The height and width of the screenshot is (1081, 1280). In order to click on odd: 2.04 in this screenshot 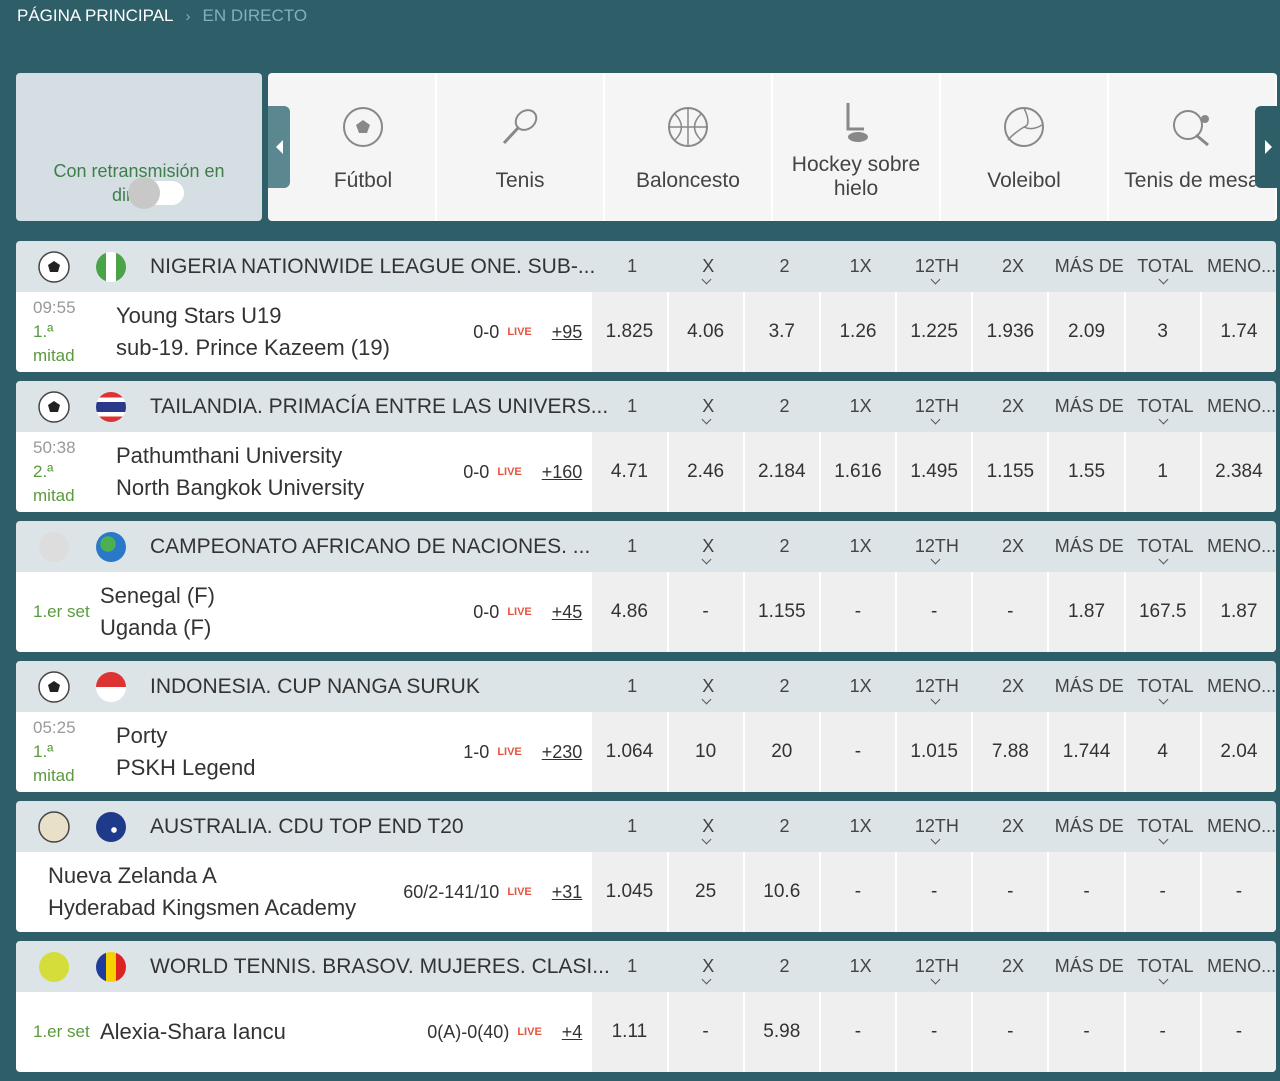, I will do `click(1237, 752)`.